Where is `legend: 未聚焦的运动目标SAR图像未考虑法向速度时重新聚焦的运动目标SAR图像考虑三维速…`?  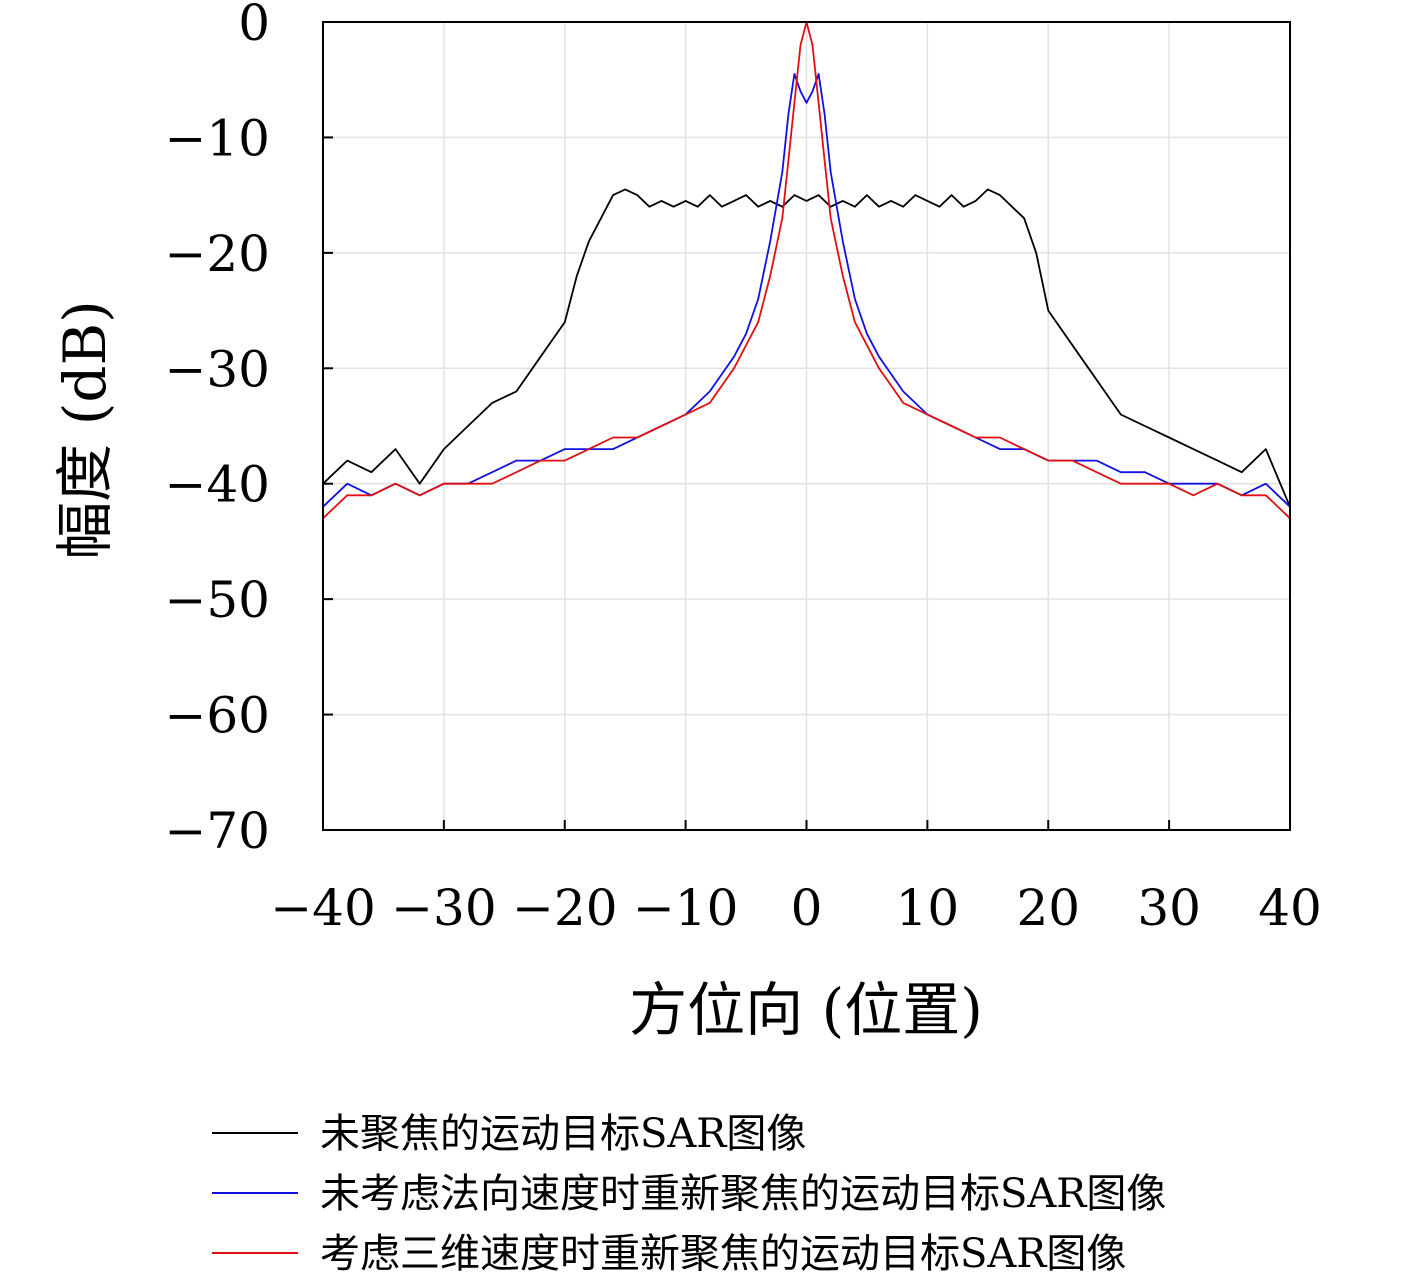 legend: 未聚焦的运动目标SAR图像未考虑法向速度时重新聚焦的运动目标SAR图像考虑三维速… is located at coordinates (689, 1194).